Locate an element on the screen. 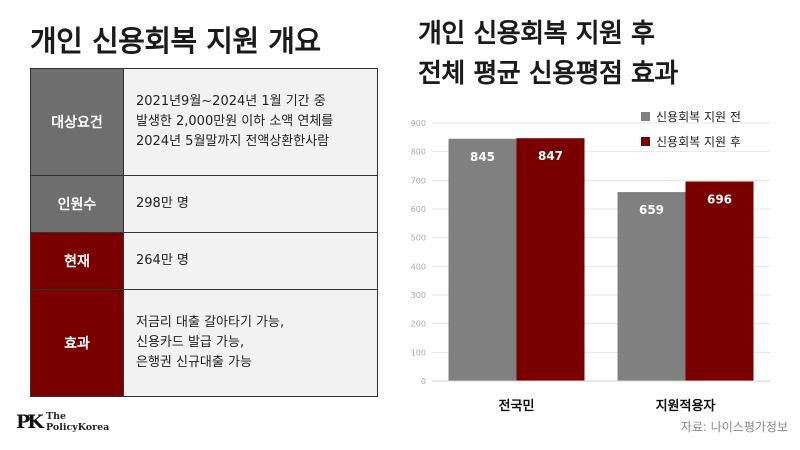 This screenshot has height=450, width=800. row-label-effect: 효과 is located at coordinates (77, 343).